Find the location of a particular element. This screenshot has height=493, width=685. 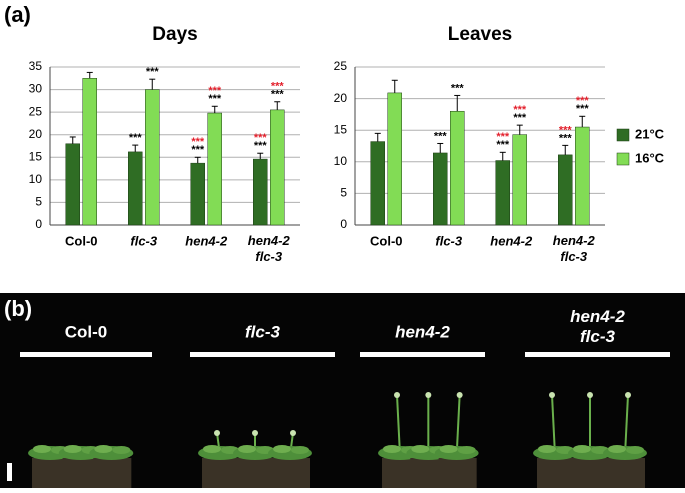

y-tick-label: 5 is located at coordinates (343, 193).